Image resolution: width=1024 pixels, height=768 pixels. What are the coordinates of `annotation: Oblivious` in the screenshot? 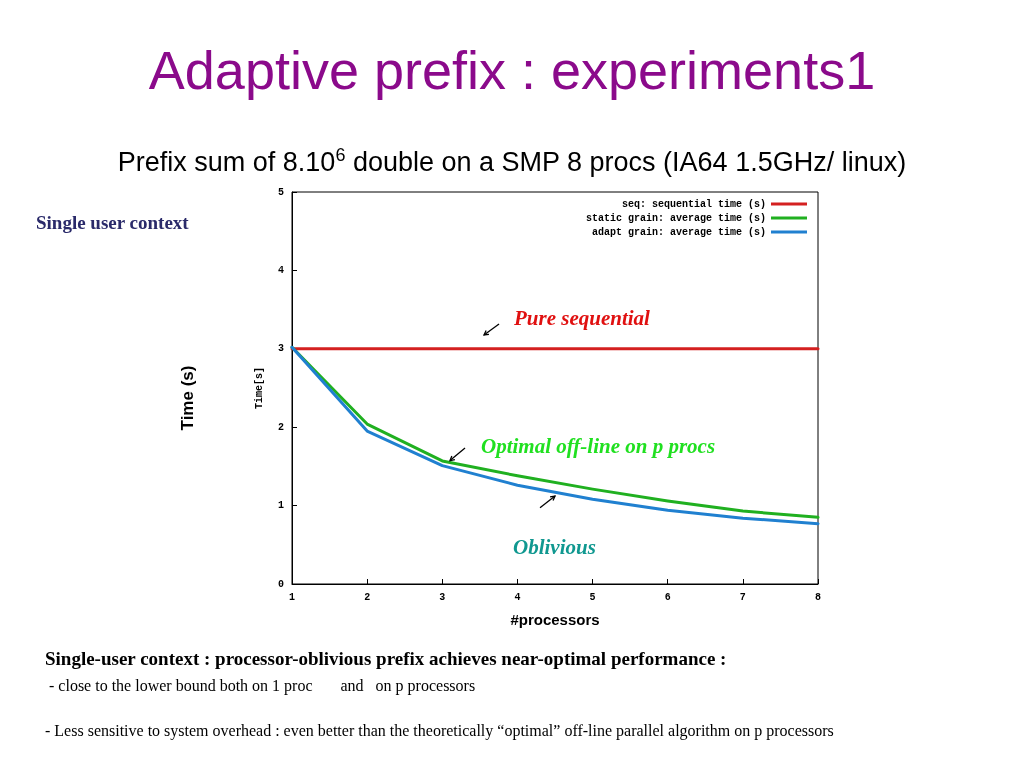 It's located at (554, 547).